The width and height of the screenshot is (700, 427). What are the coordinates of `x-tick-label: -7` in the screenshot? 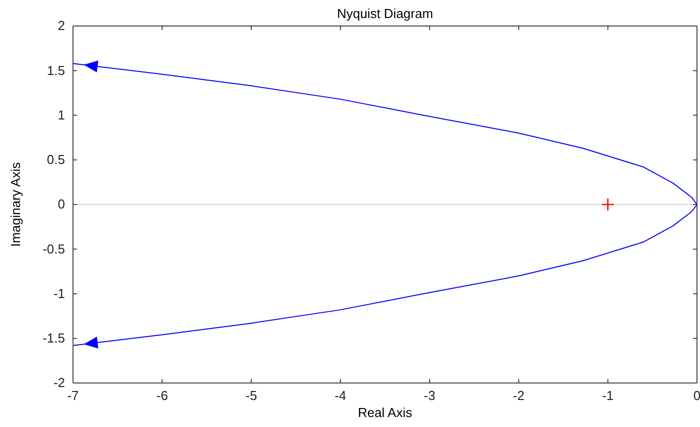 It's located at (73, 396).